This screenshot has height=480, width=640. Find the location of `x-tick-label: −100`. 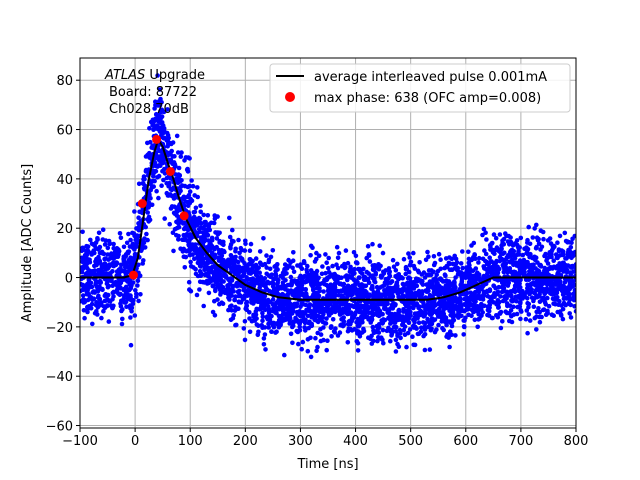

x-tick-label: −100 is located at coordinates (80, 441).